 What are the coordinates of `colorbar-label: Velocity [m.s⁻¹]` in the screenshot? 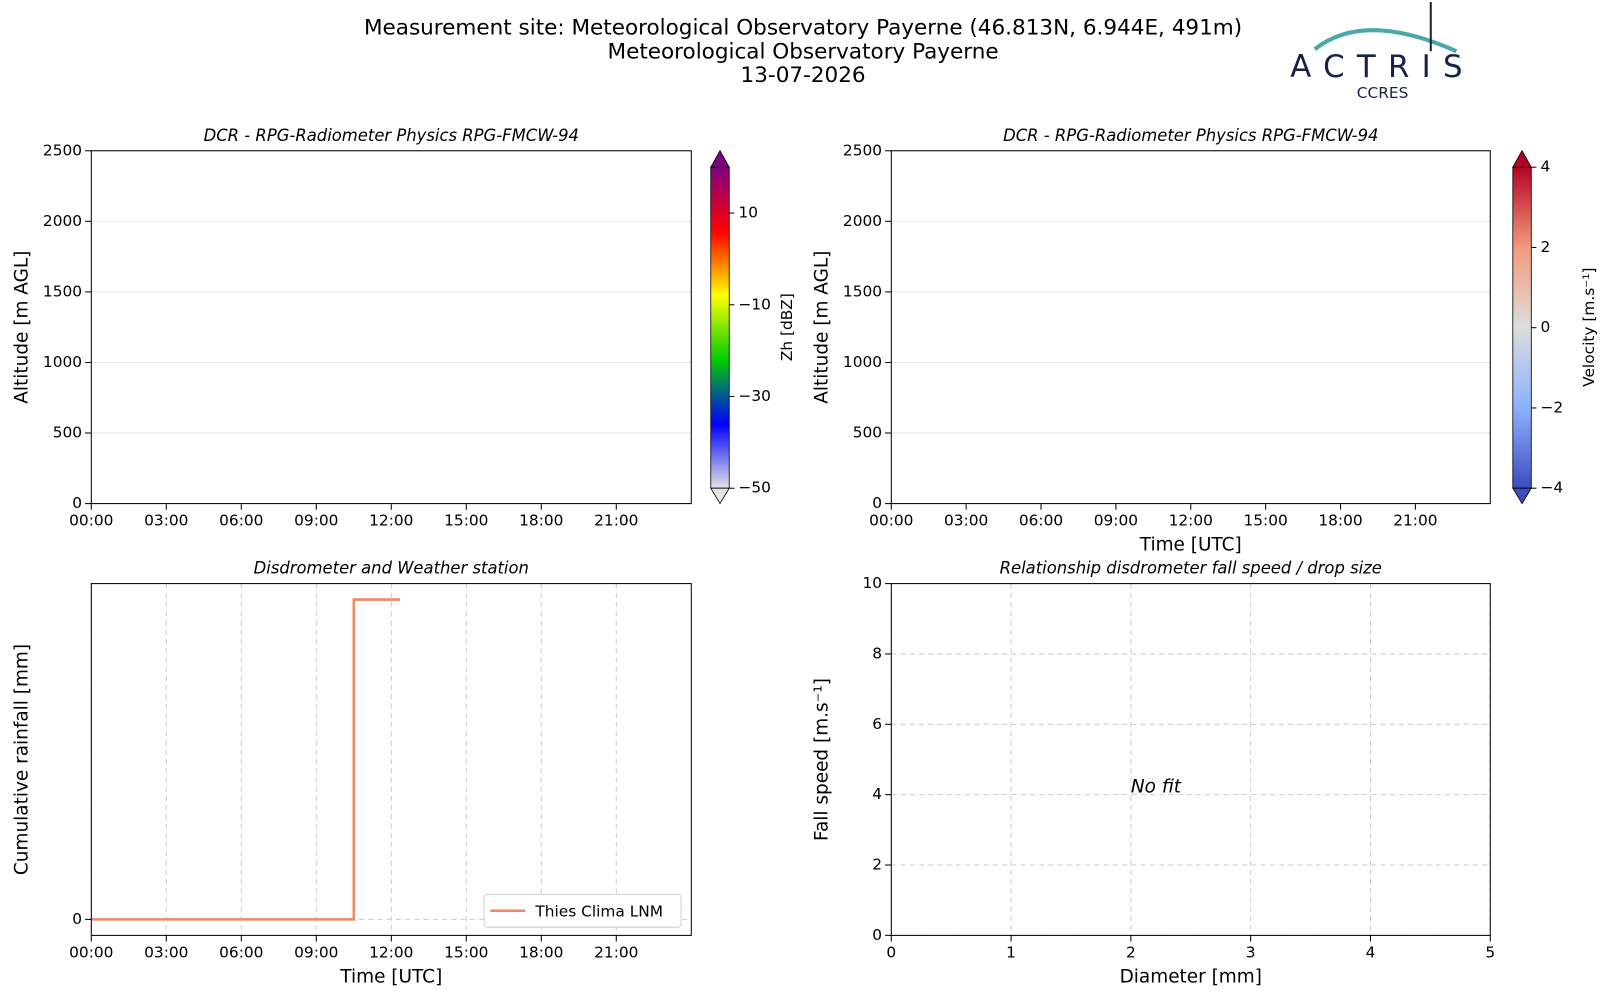 It's located at (1589, 326).